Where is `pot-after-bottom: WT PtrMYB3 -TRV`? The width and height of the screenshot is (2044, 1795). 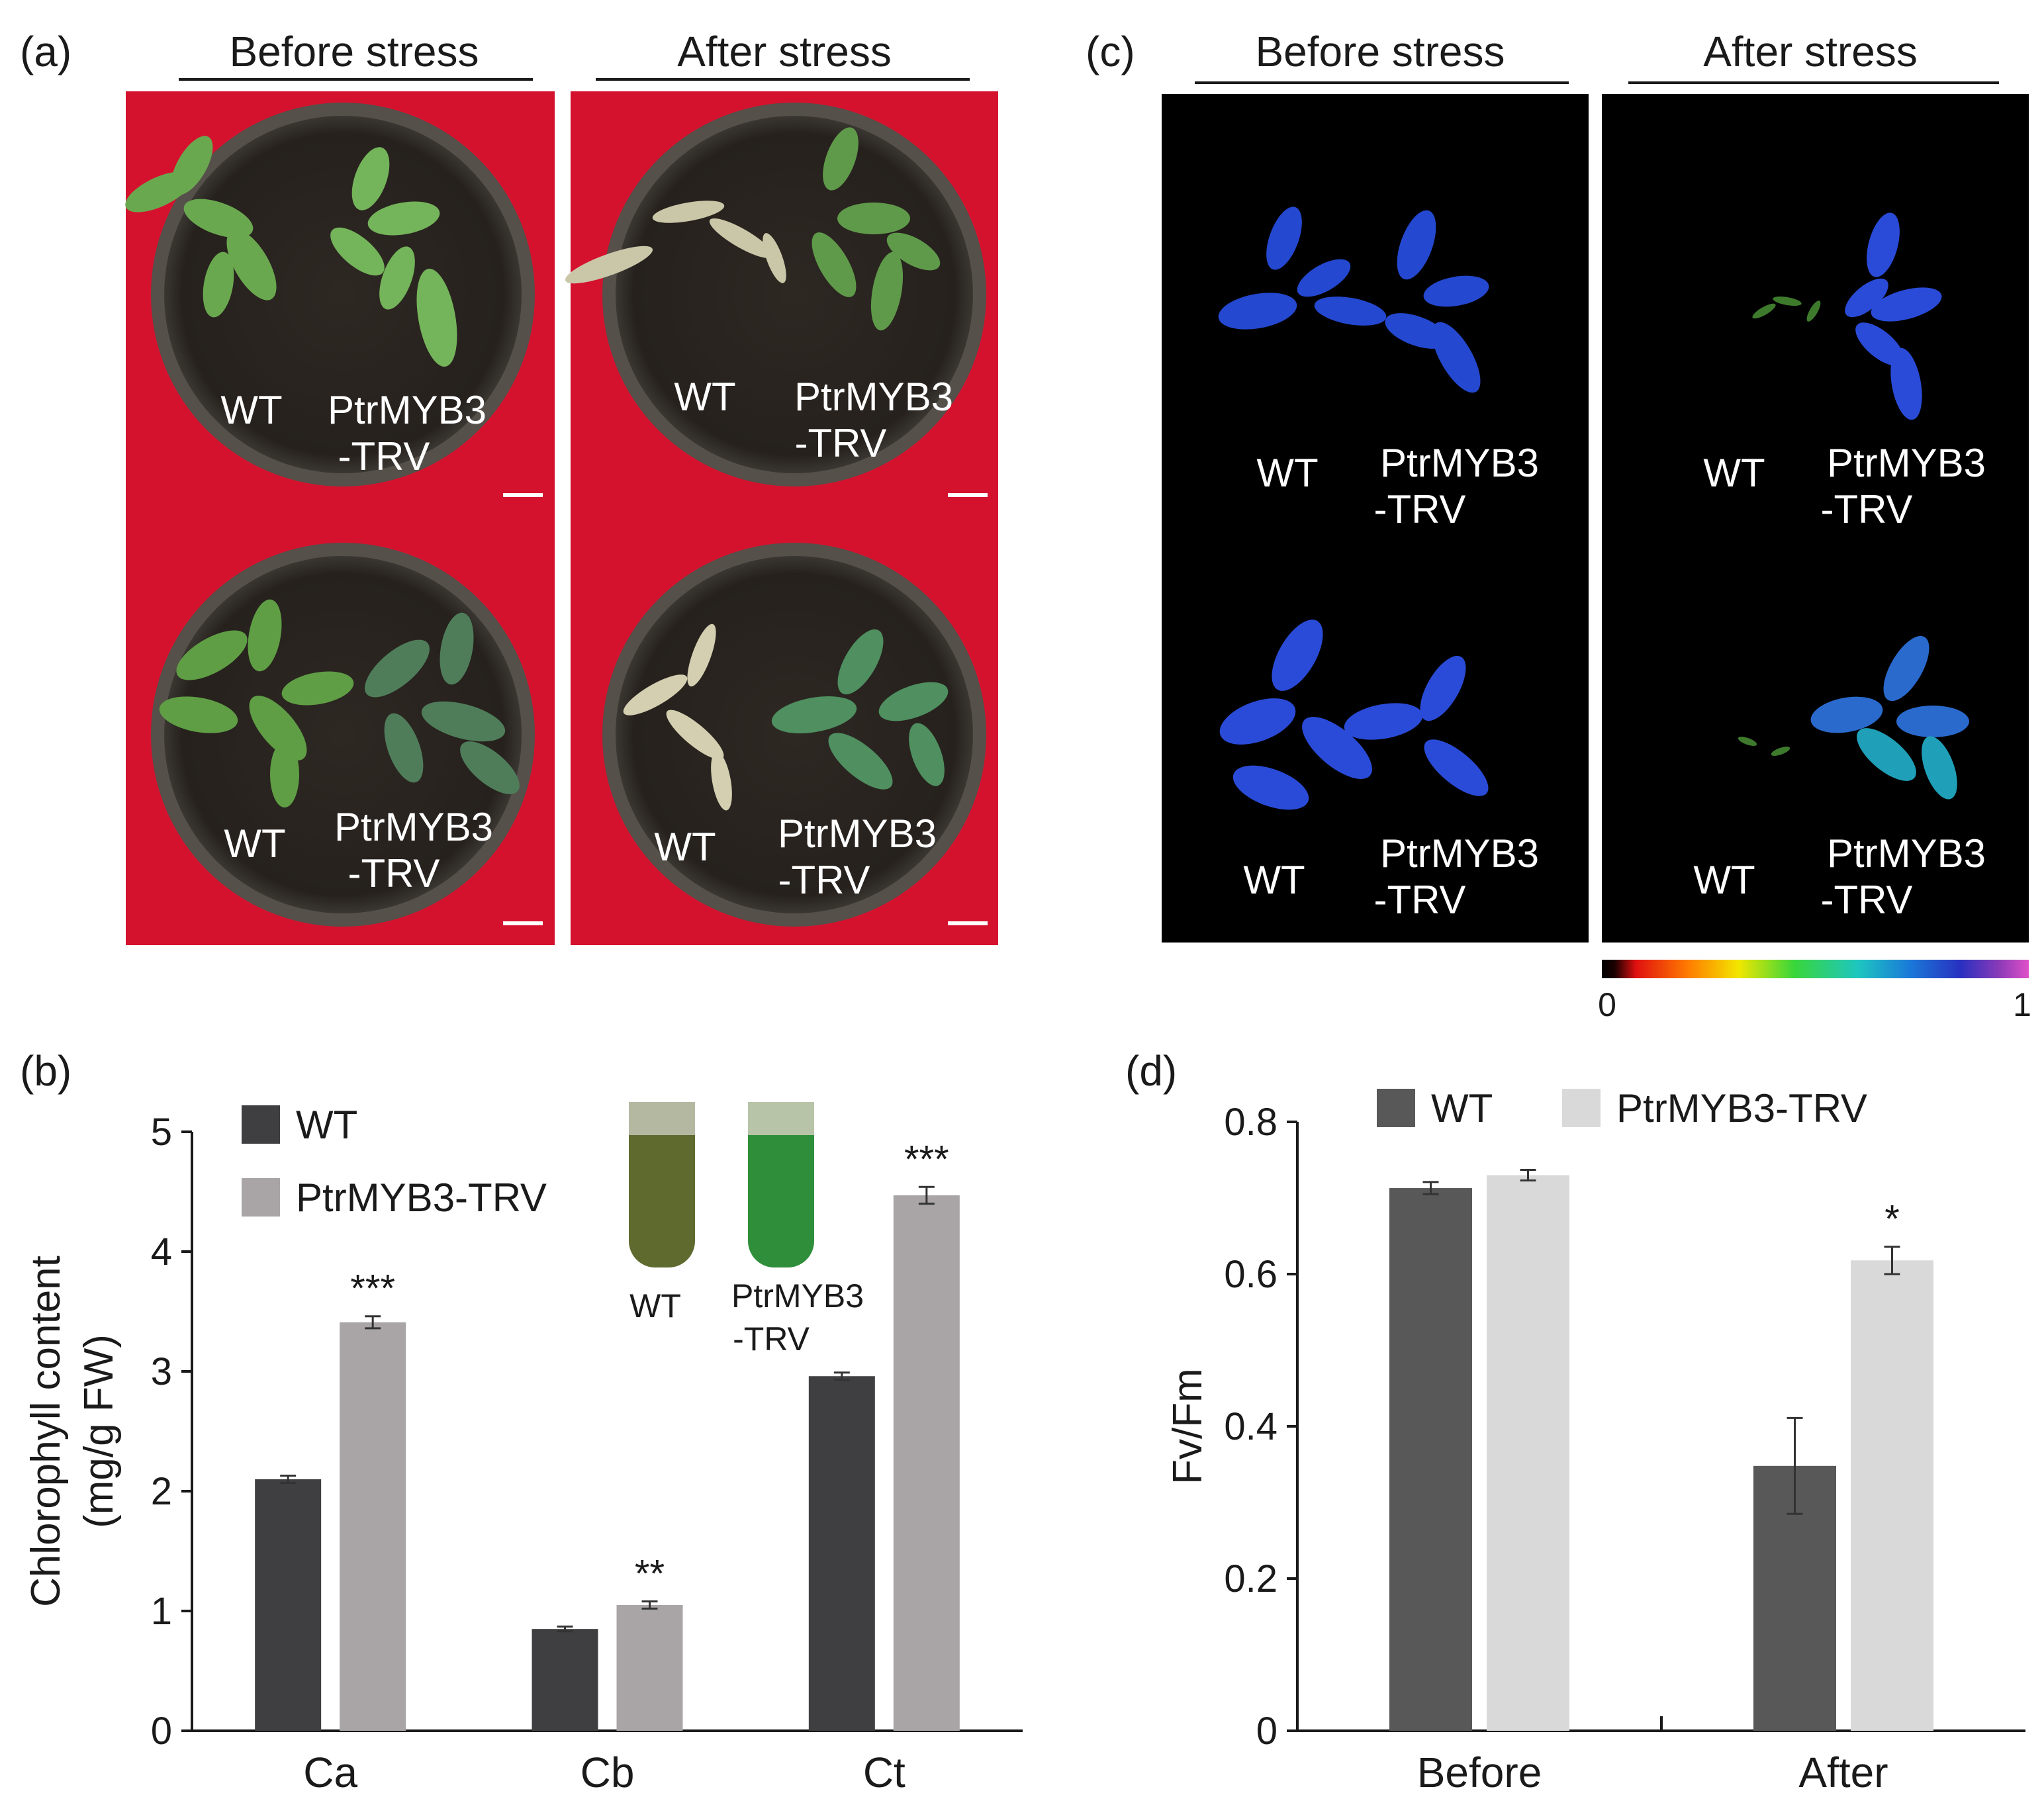 pot-after-bottom: WT PtrMYB3 -TRV is located at coordinates (795, 735).